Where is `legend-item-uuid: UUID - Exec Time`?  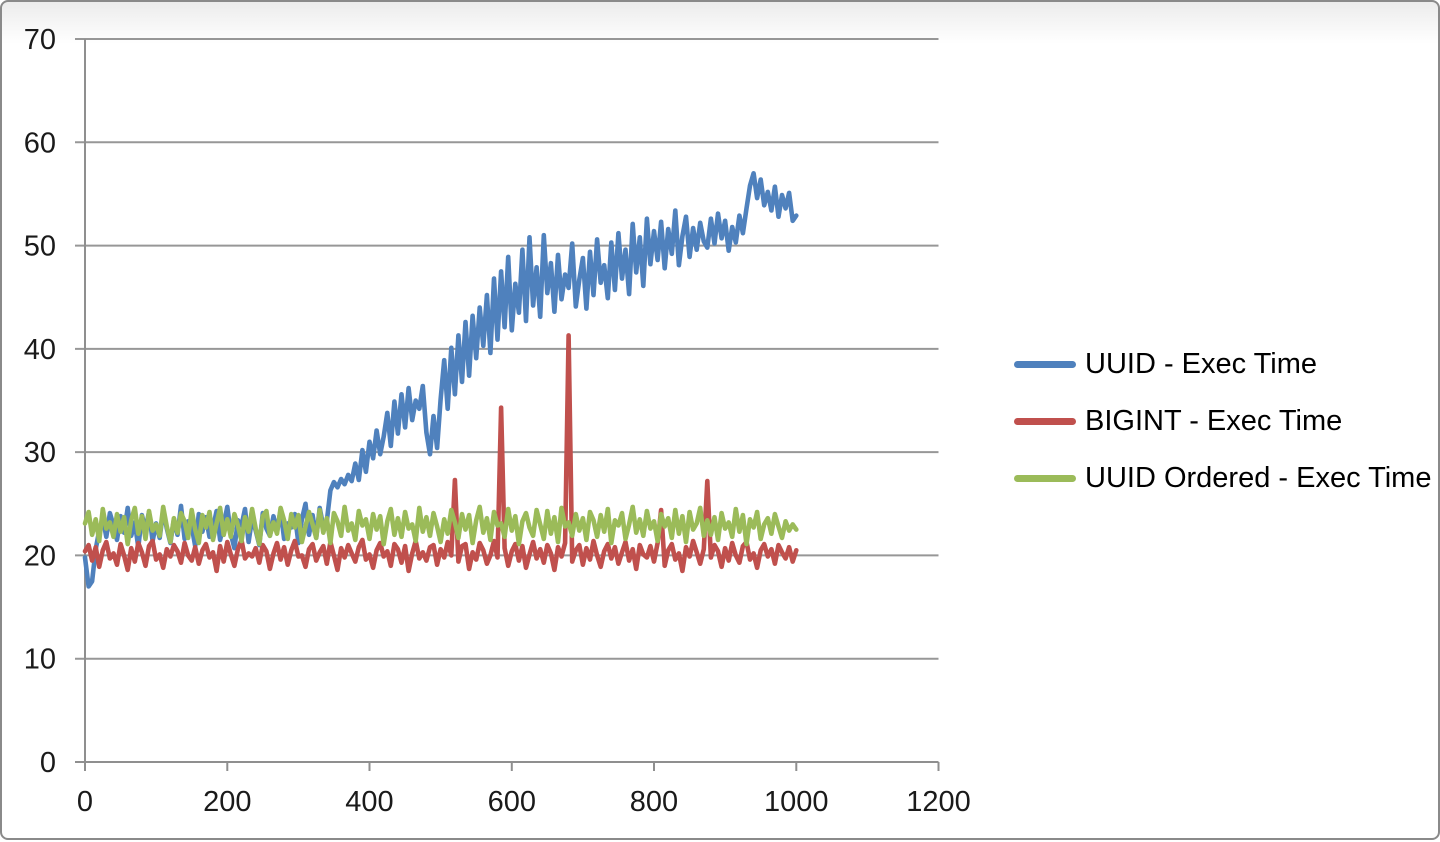
legend-item-uuid: UUID - Exec Time is located at coordinates (1222, 364).